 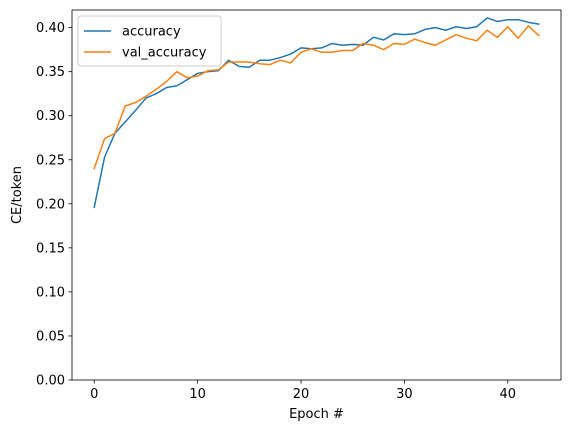 What do you see at coordinates (404, 394) in the screenshot?
I see `x-tick-label: 30` at bounding box center [404, 394].